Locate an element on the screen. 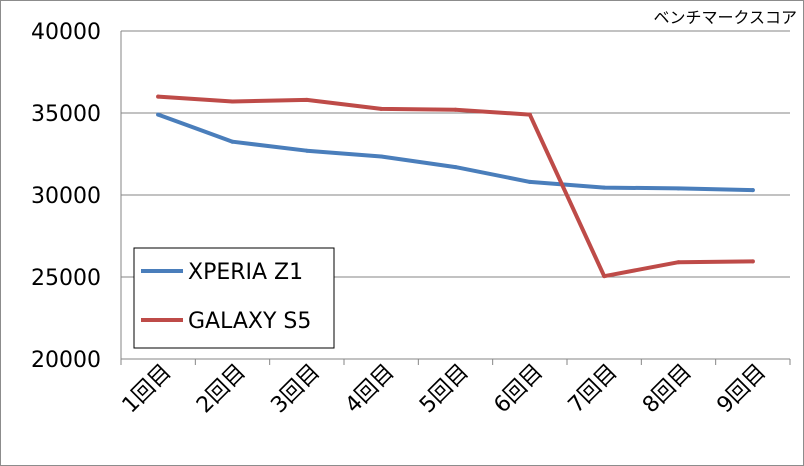  legend-box is located at coordinates (234, 298).